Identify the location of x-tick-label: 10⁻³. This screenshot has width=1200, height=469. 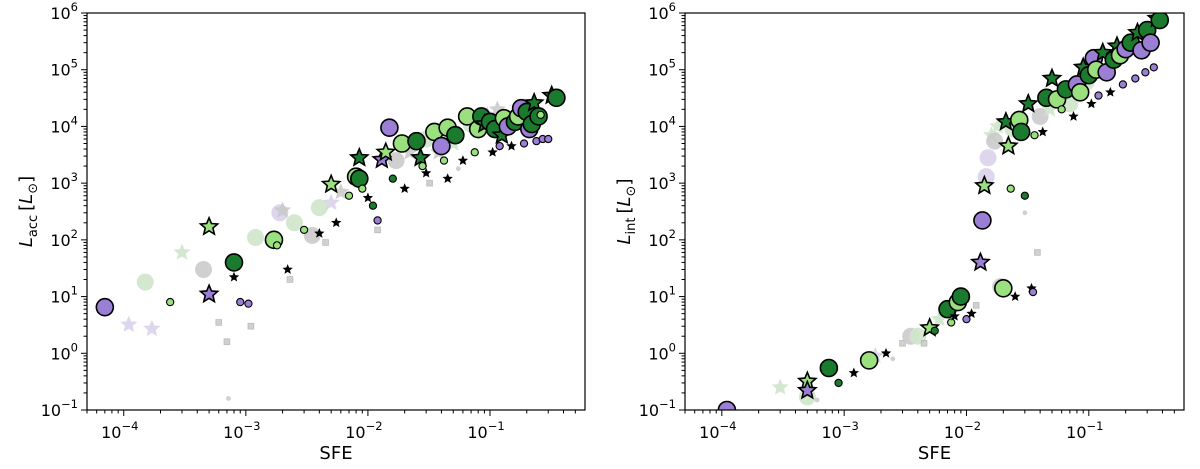
(839, 430).